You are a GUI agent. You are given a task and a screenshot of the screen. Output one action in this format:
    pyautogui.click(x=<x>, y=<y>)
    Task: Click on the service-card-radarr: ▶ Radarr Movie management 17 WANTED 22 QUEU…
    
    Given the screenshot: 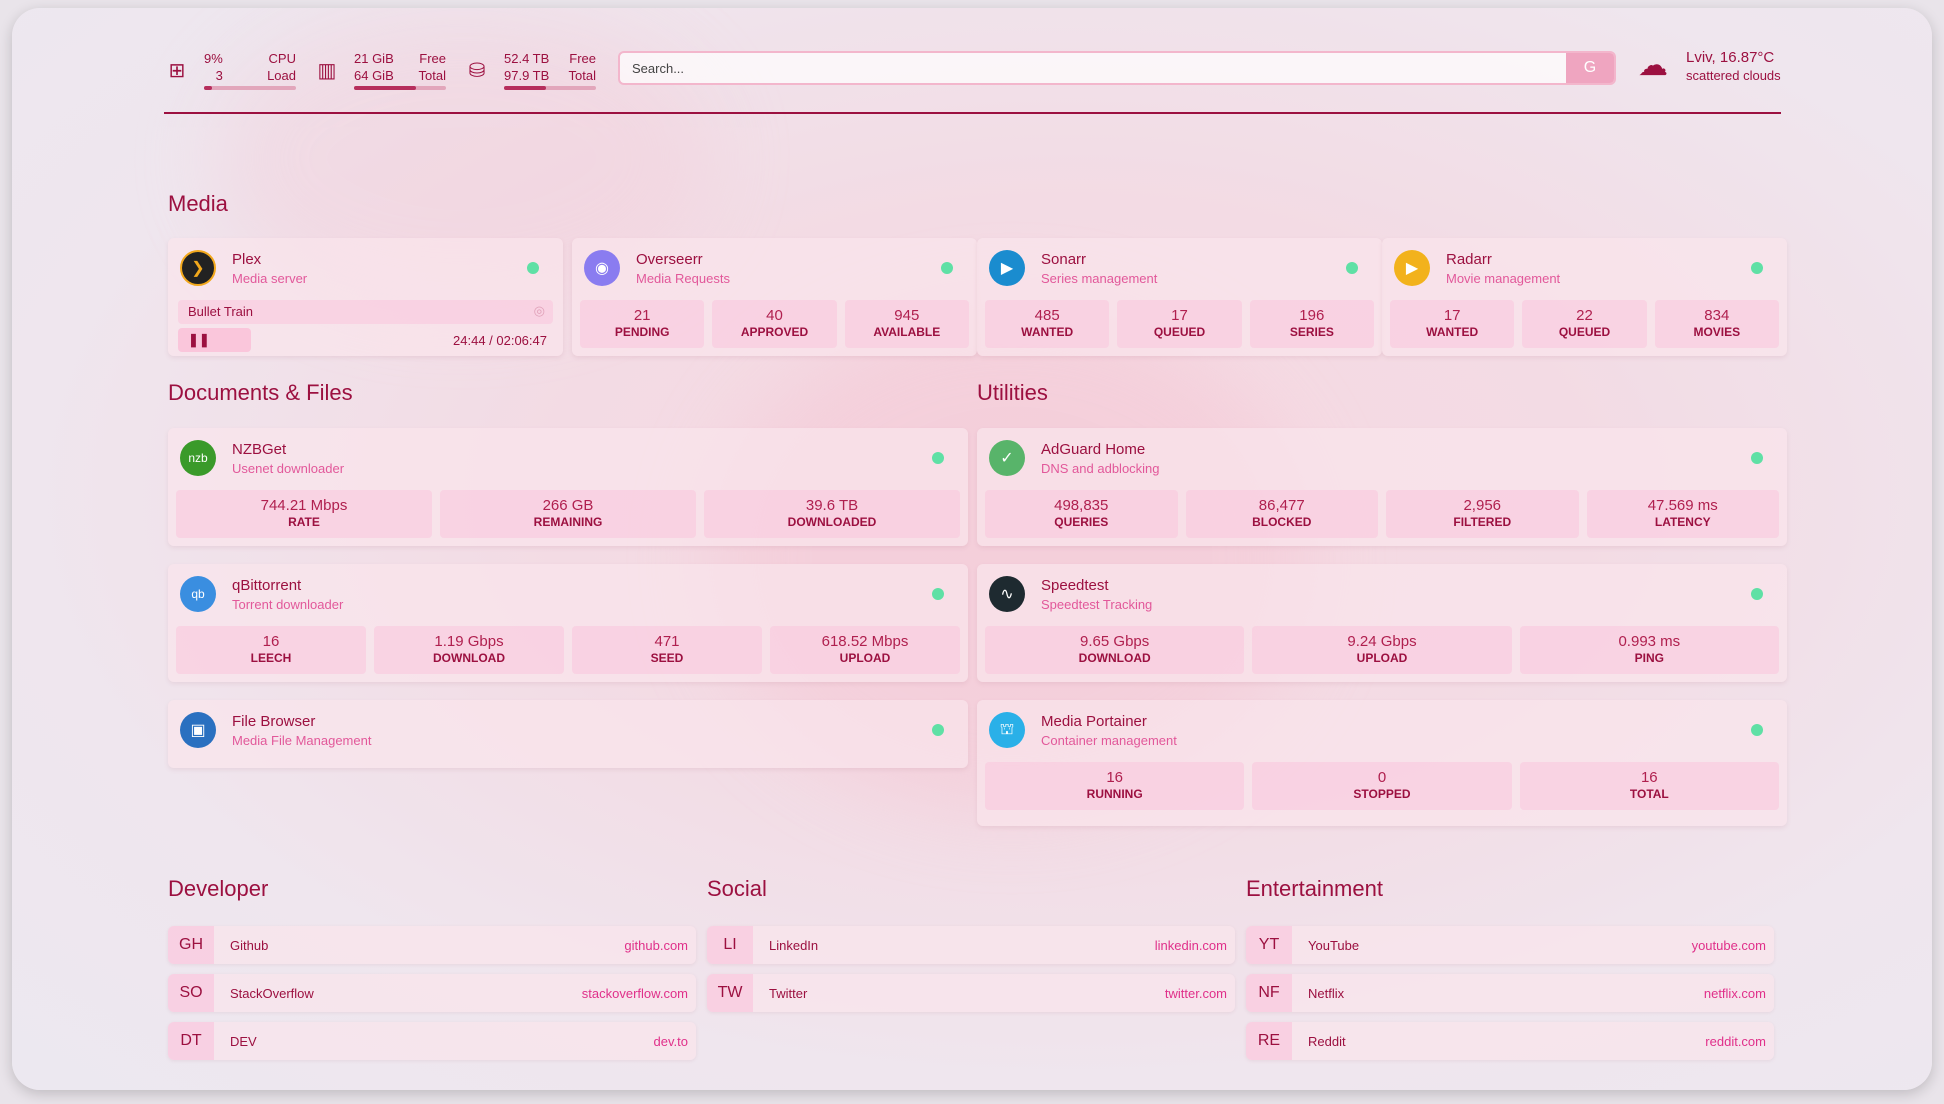 What is the action you would take?
    pyautogui.click(x=1584, y=297)
    